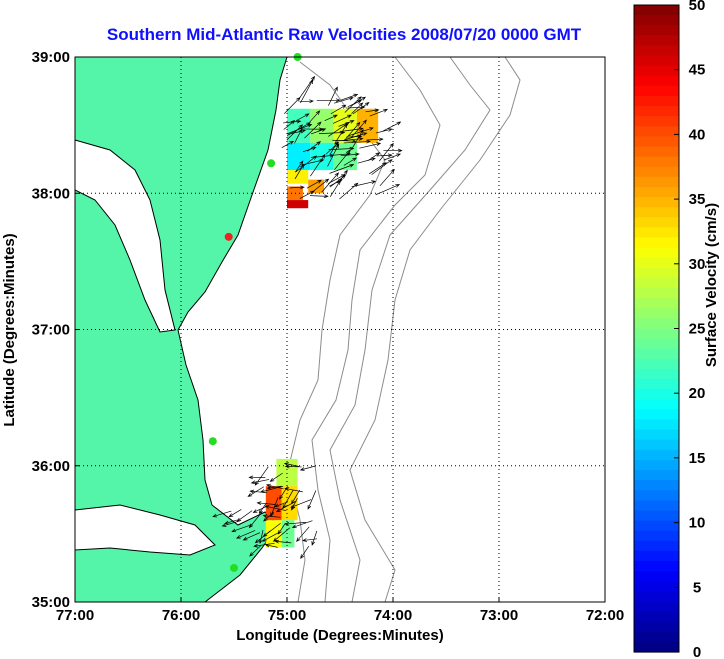 The image size is (724, 659). Describe the element at coordinates (697, 264) in the screenshot. I see `colorbar-tick-label-4: 30` at that location.